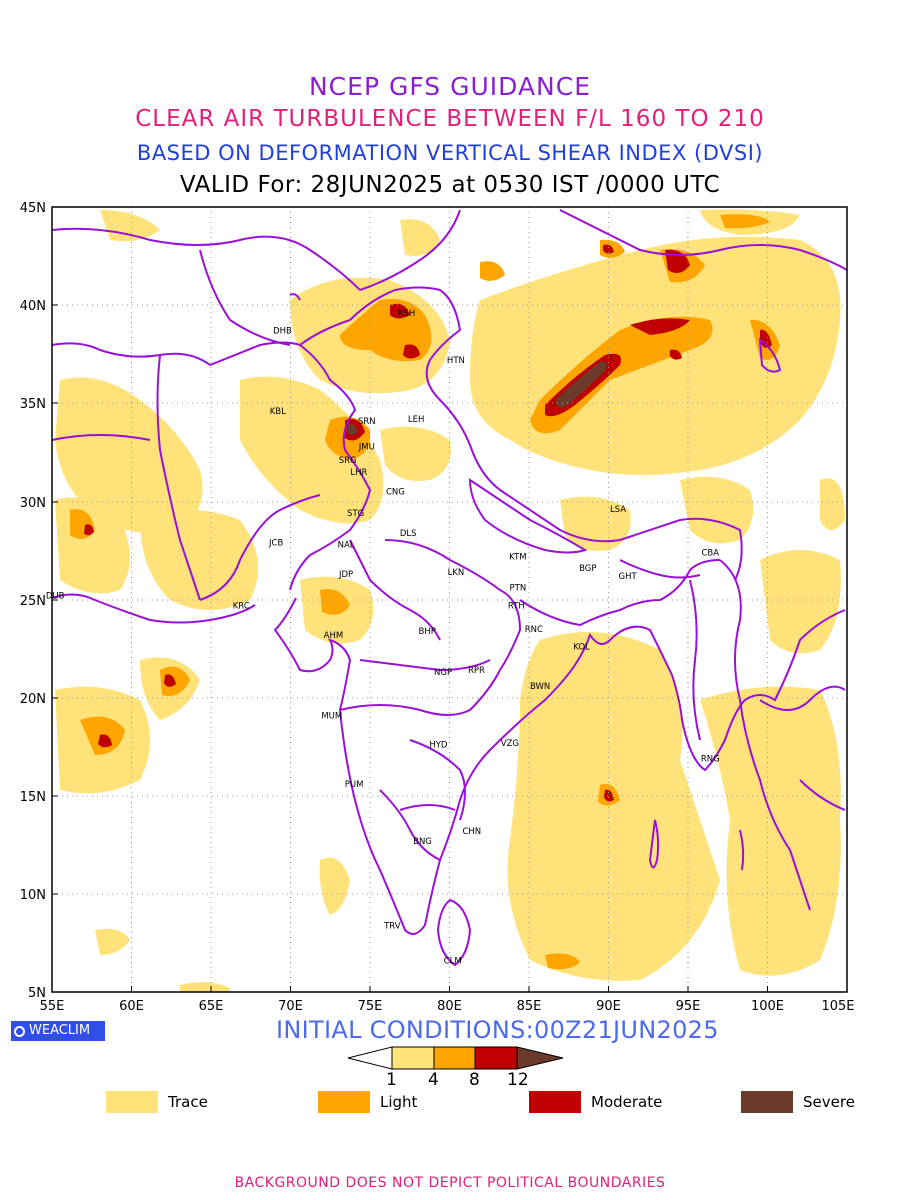 The image size is (900, 1200). Describe the element at coordinates (282, 332) in the screenshot. I see `city-label-dhb: DHB` at that location.